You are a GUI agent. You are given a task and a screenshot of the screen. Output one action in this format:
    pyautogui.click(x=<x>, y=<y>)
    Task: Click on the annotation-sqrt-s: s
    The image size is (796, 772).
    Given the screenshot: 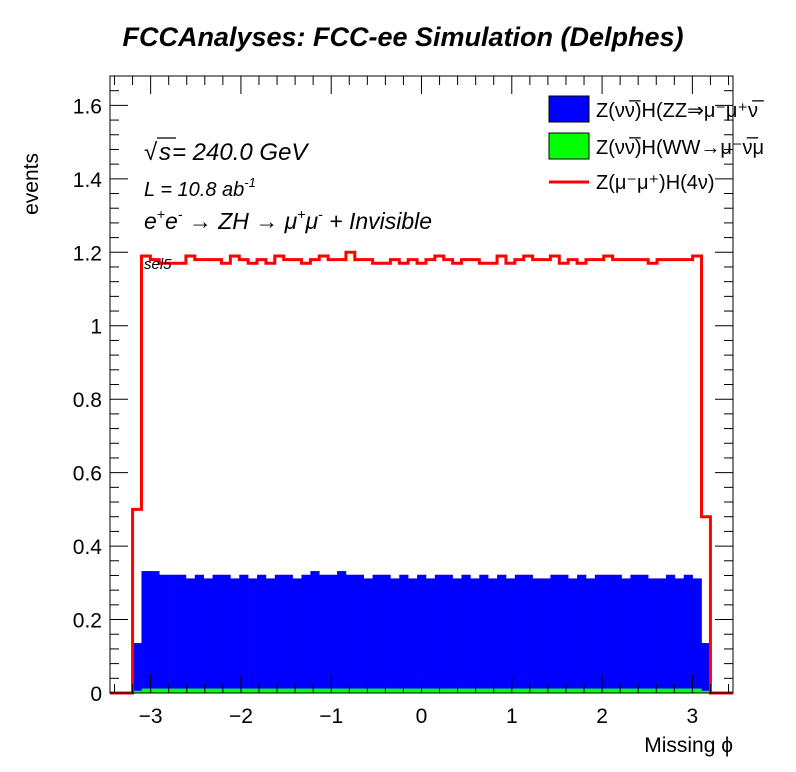 What is the action you would take?
    pyautogui.click(x=165, y=152)
    